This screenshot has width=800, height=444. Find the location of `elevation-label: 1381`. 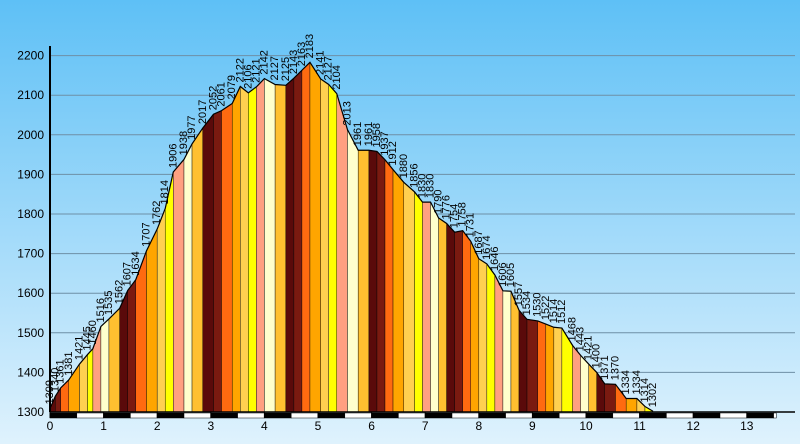

elevation-label: 1381 is located at coordinates (69, 363).